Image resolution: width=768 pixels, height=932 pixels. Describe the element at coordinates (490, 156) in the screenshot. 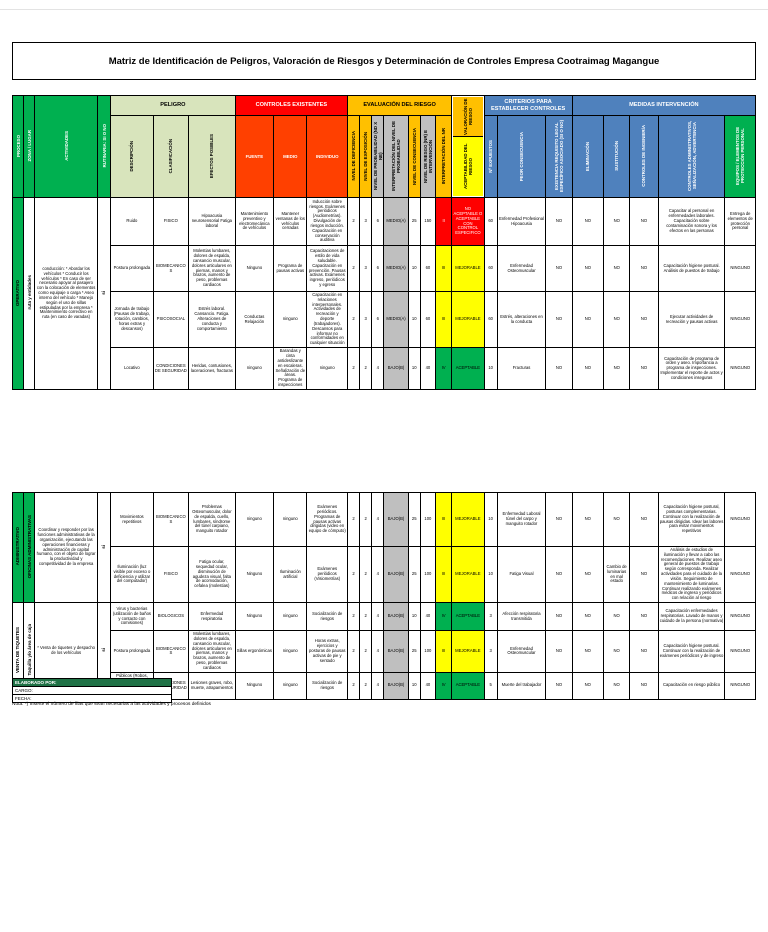

I see `header-expuestos: Nº EXPUESTOS` at that location.